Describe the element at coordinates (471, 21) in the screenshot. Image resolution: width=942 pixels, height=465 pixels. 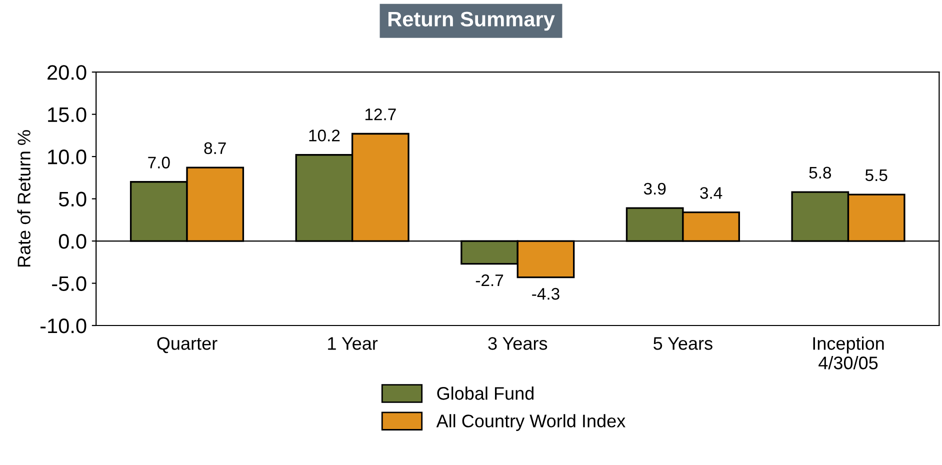
I see `chart-title: Return Summary` at that location.